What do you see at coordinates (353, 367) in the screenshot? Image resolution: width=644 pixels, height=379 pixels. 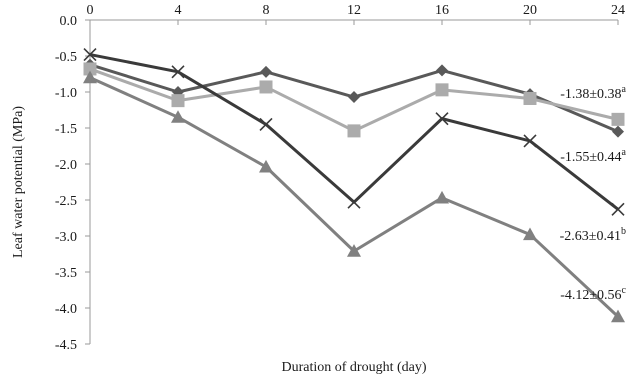 I see `x-axis-title: Duration of drought (day)` at bounding box center [353, 367].